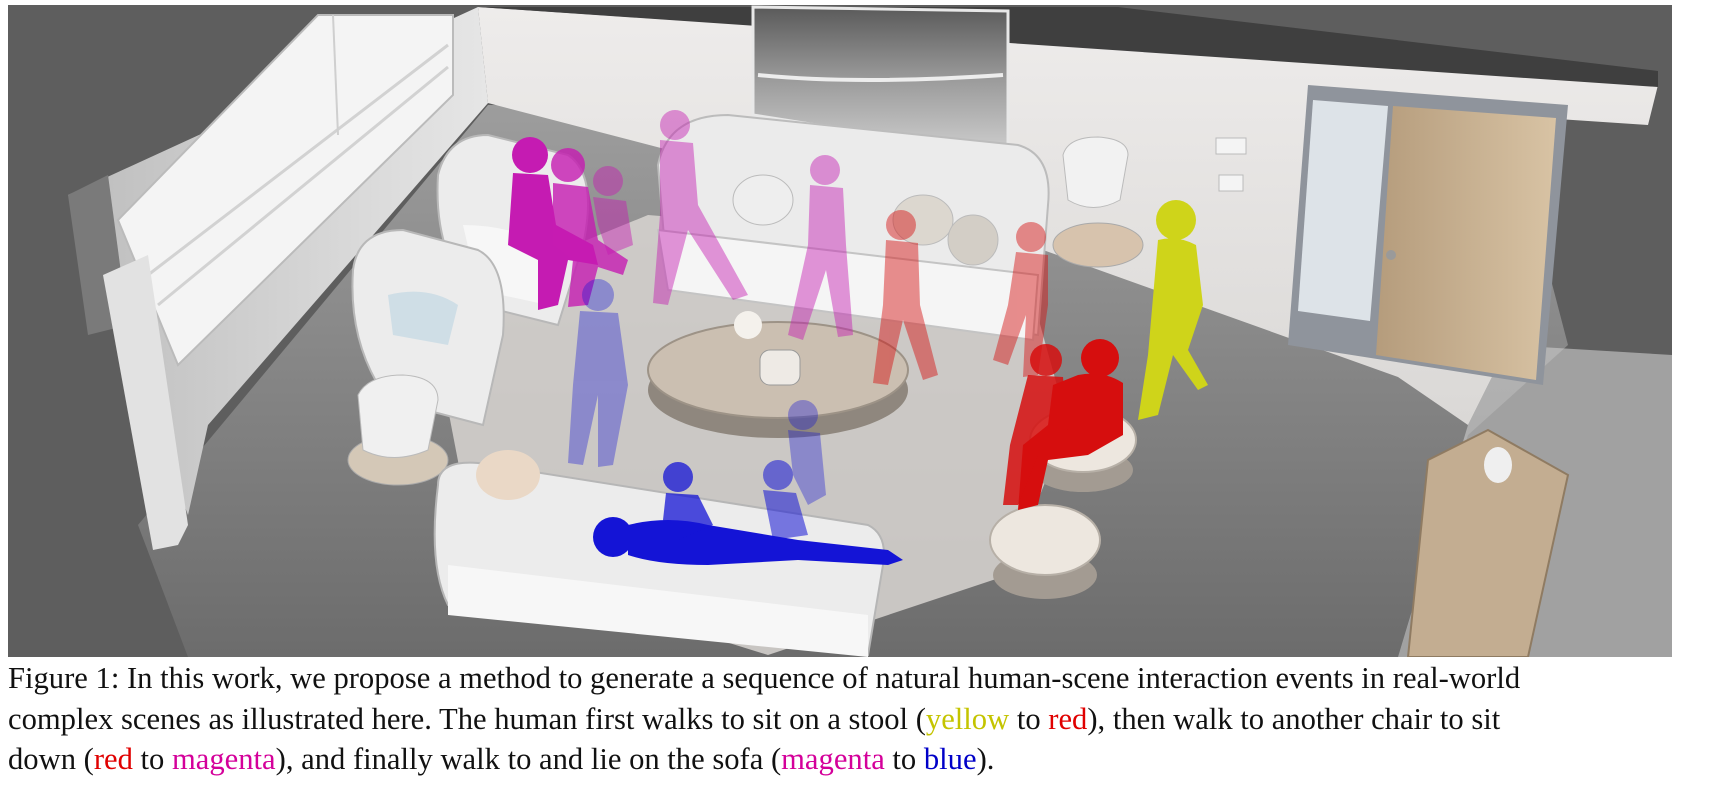  I want to click on stool-front, so click(1045, 551).